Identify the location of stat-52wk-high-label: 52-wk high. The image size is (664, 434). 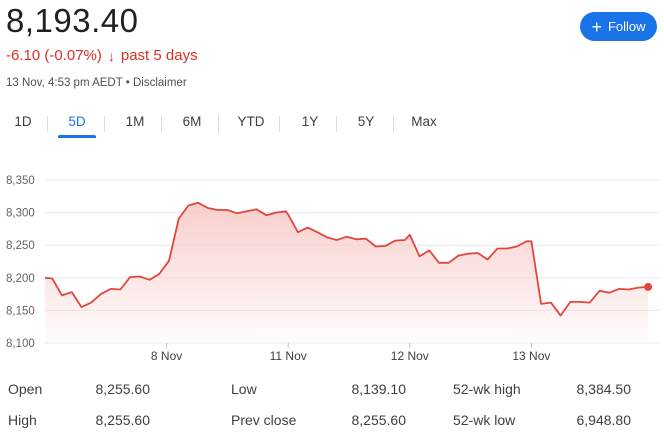
(487, 389).